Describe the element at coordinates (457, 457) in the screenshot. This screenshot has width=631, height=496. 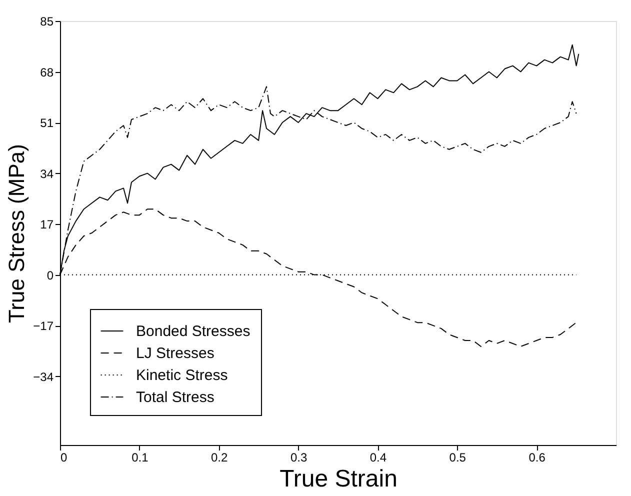
I see `x-tick-label: 0.5` at that location.